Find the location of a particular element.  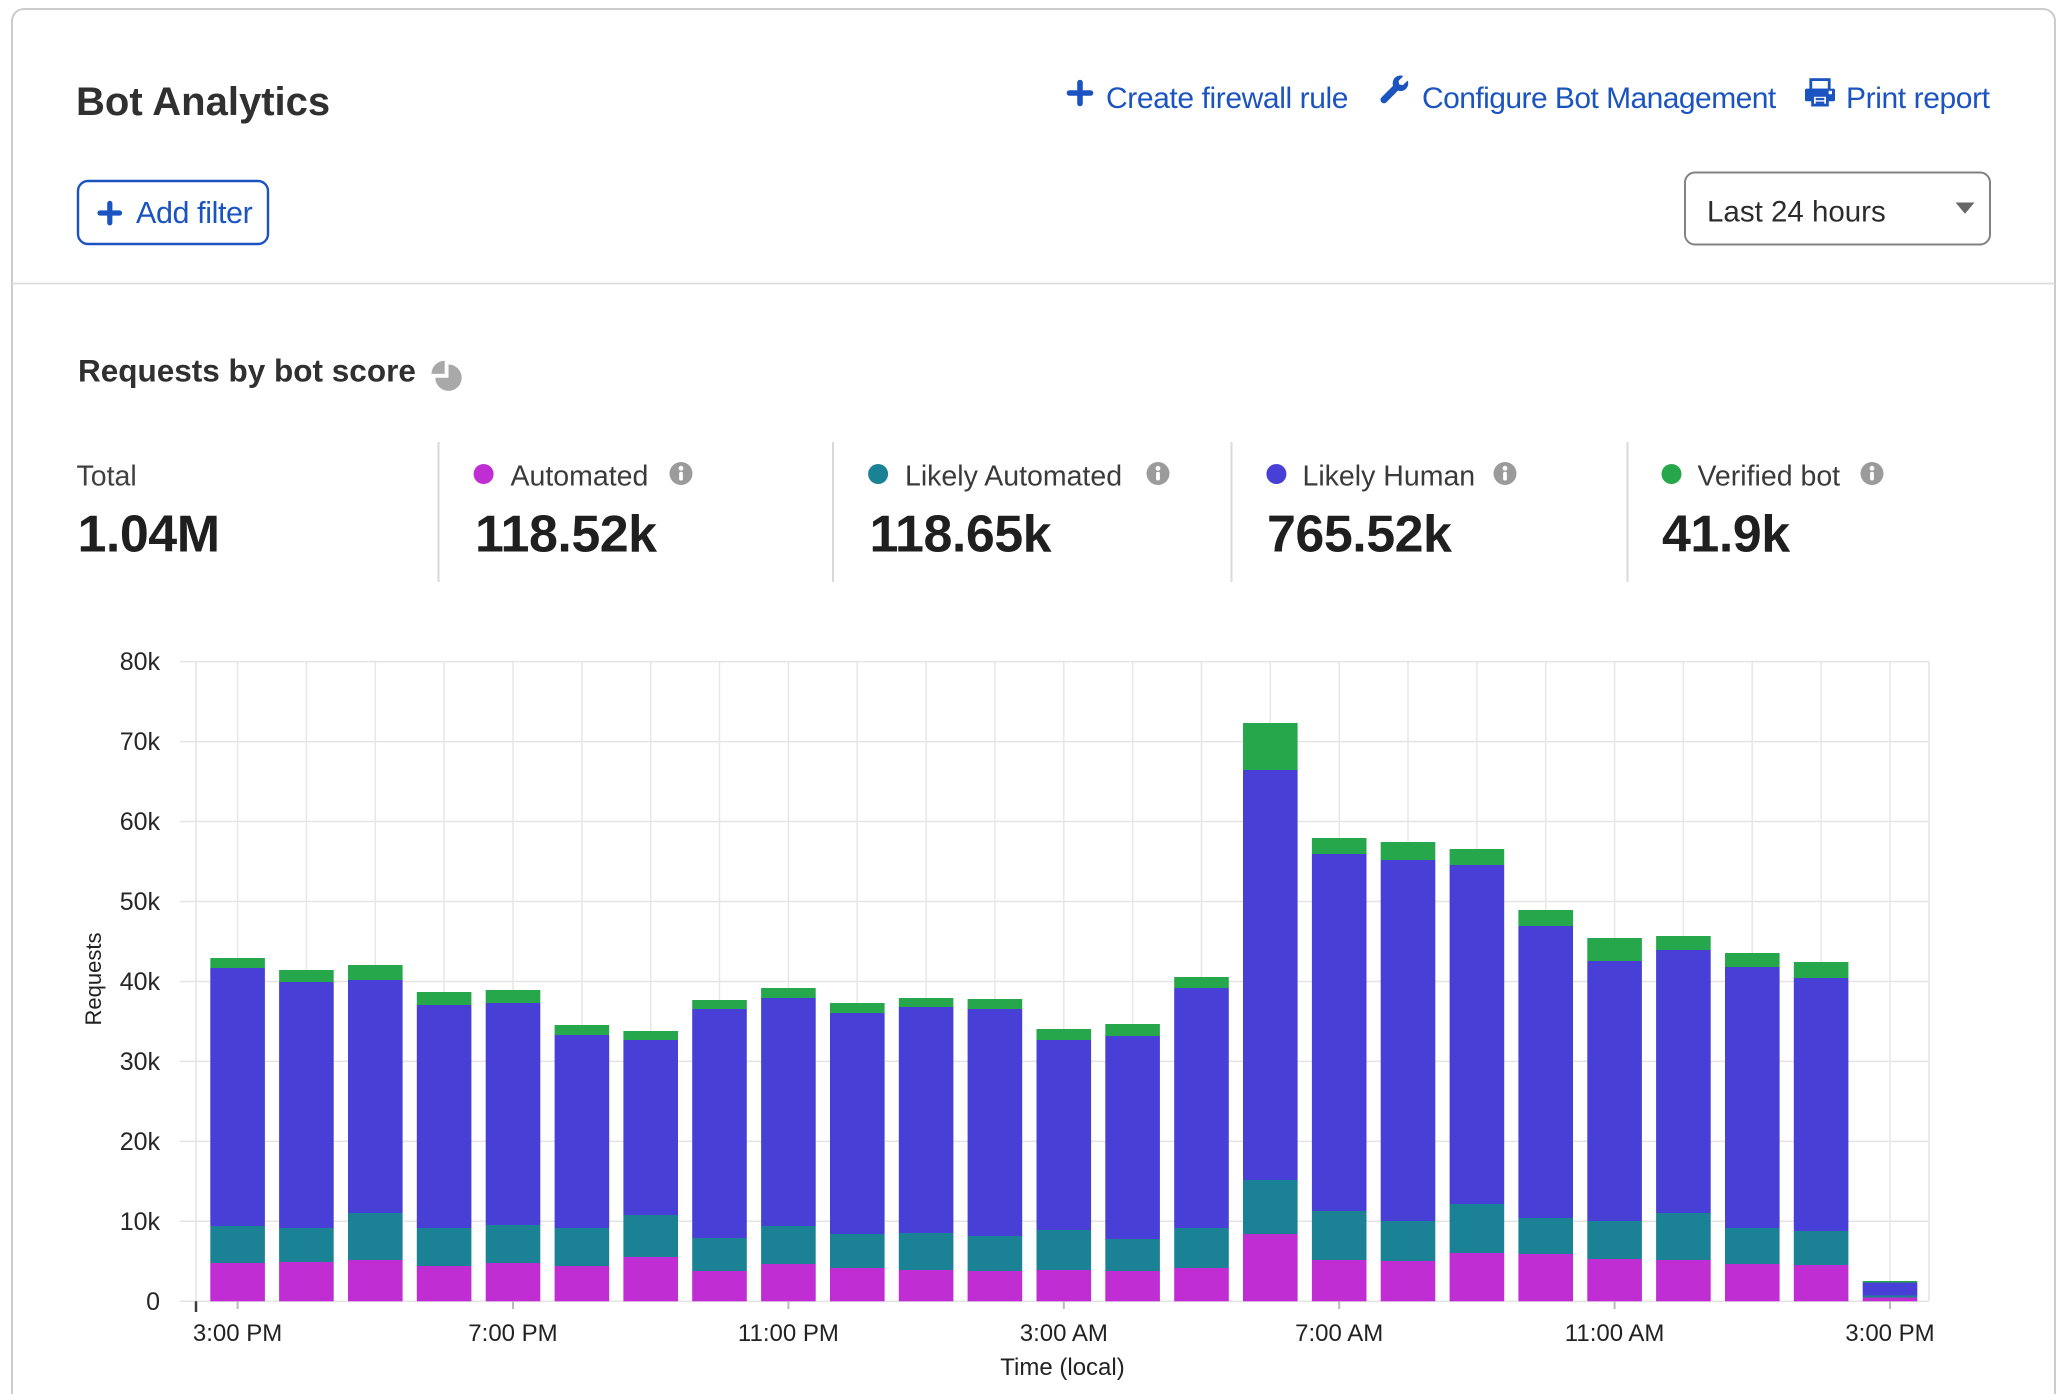

svg-text: 3:00 AM is located at coordinates (1064, 1333).